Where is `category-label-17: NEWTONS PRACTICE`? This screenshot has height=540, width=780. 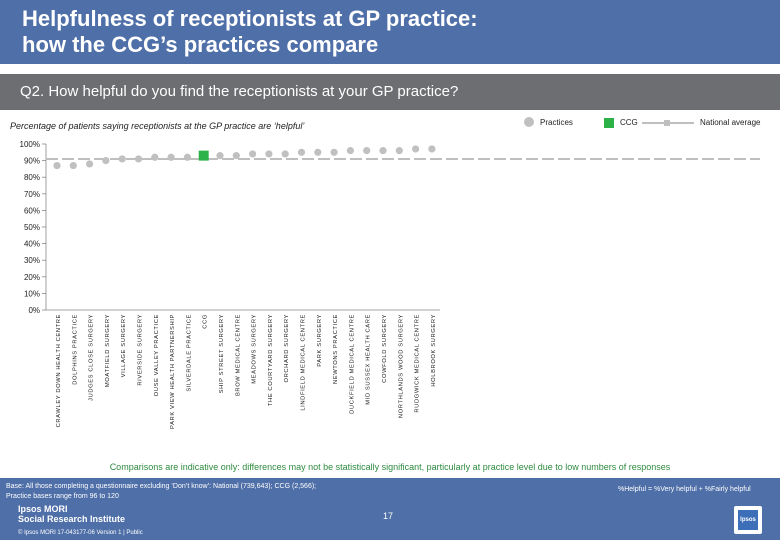 category-label-17: NEWTONS PRACTICE is located at coordinates (336, 349).